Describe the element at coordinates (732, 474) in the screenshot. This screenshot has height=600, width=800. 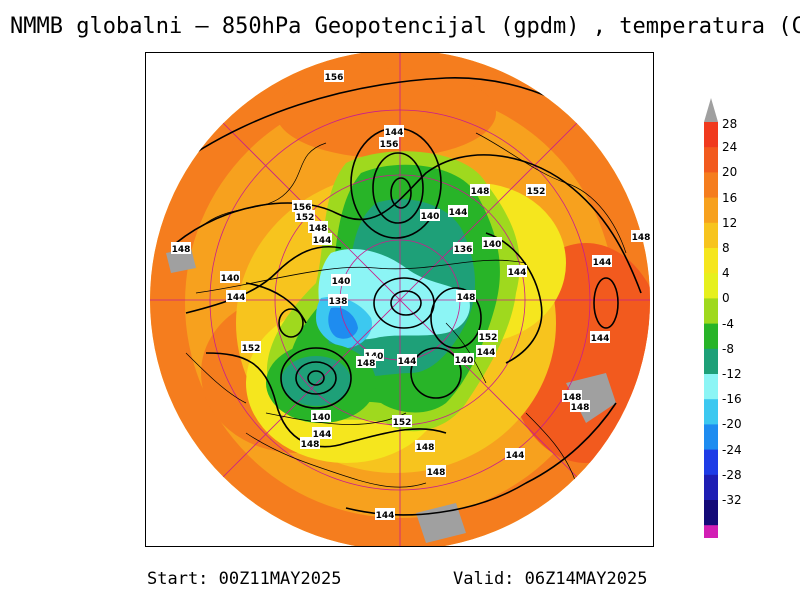
I see `colorbar-tick-label: -28` at that location.